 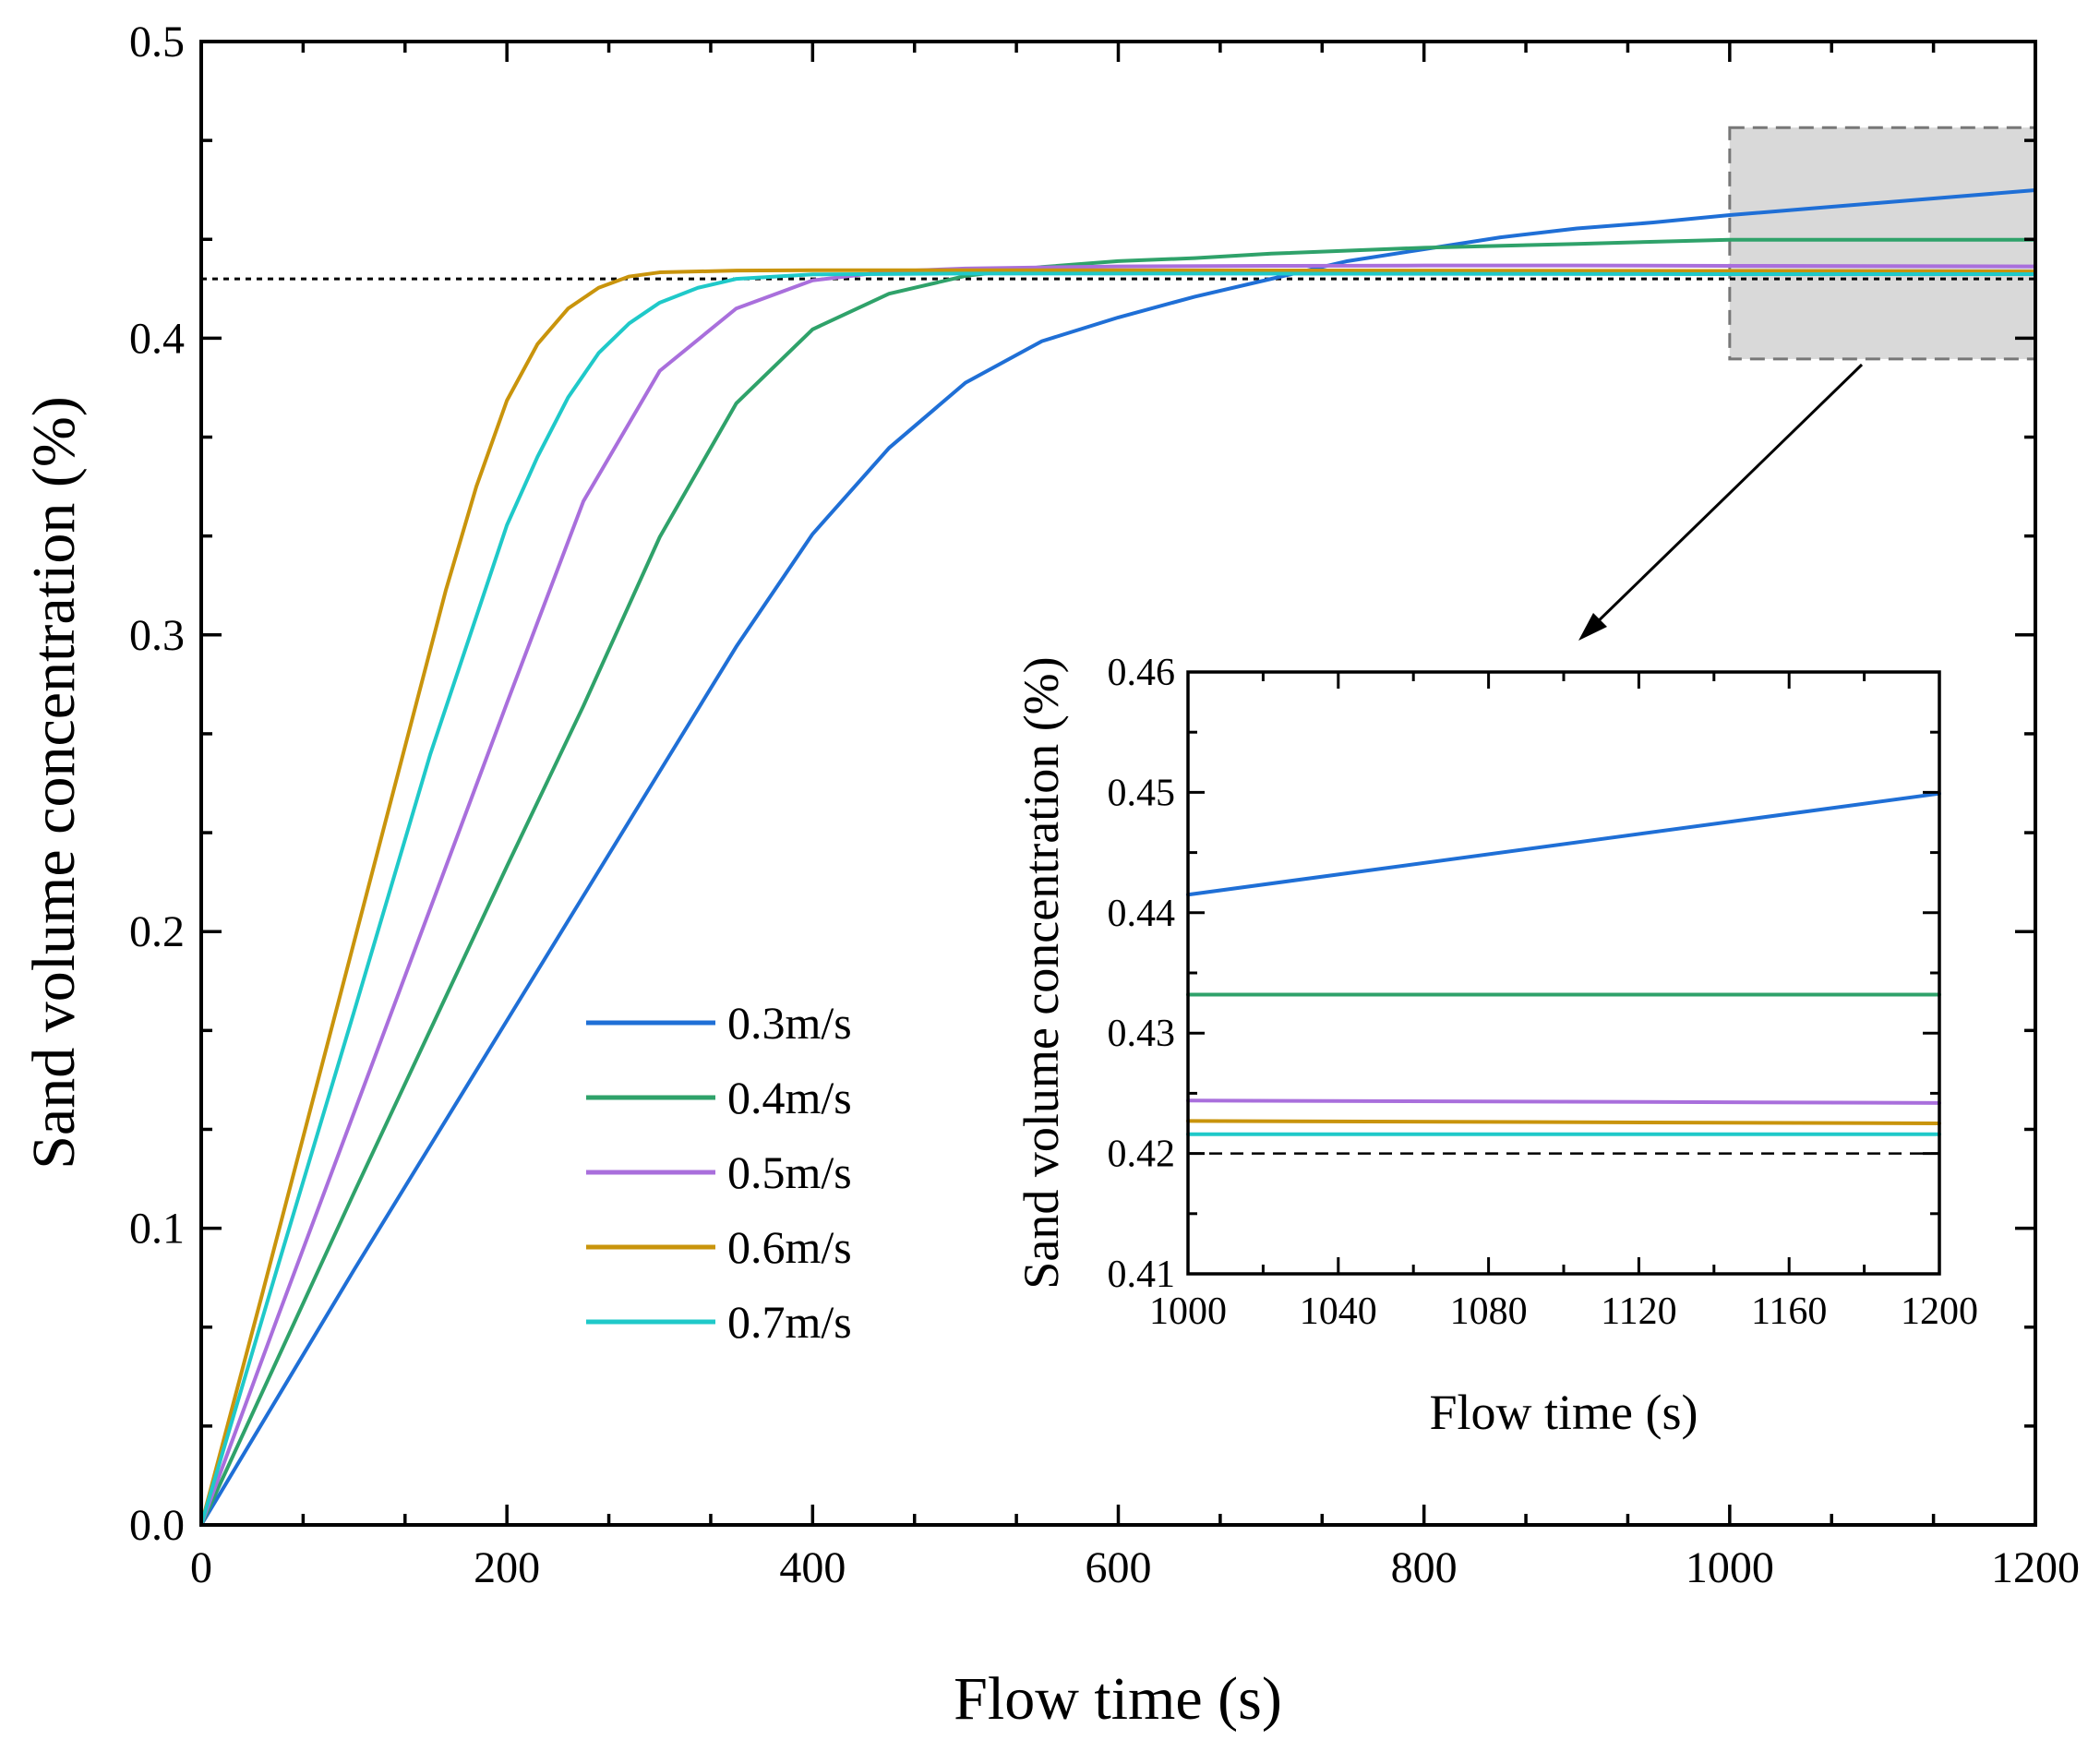 I want to click on main-y-tick-label: 0.0, so click(x=157, y=1525).